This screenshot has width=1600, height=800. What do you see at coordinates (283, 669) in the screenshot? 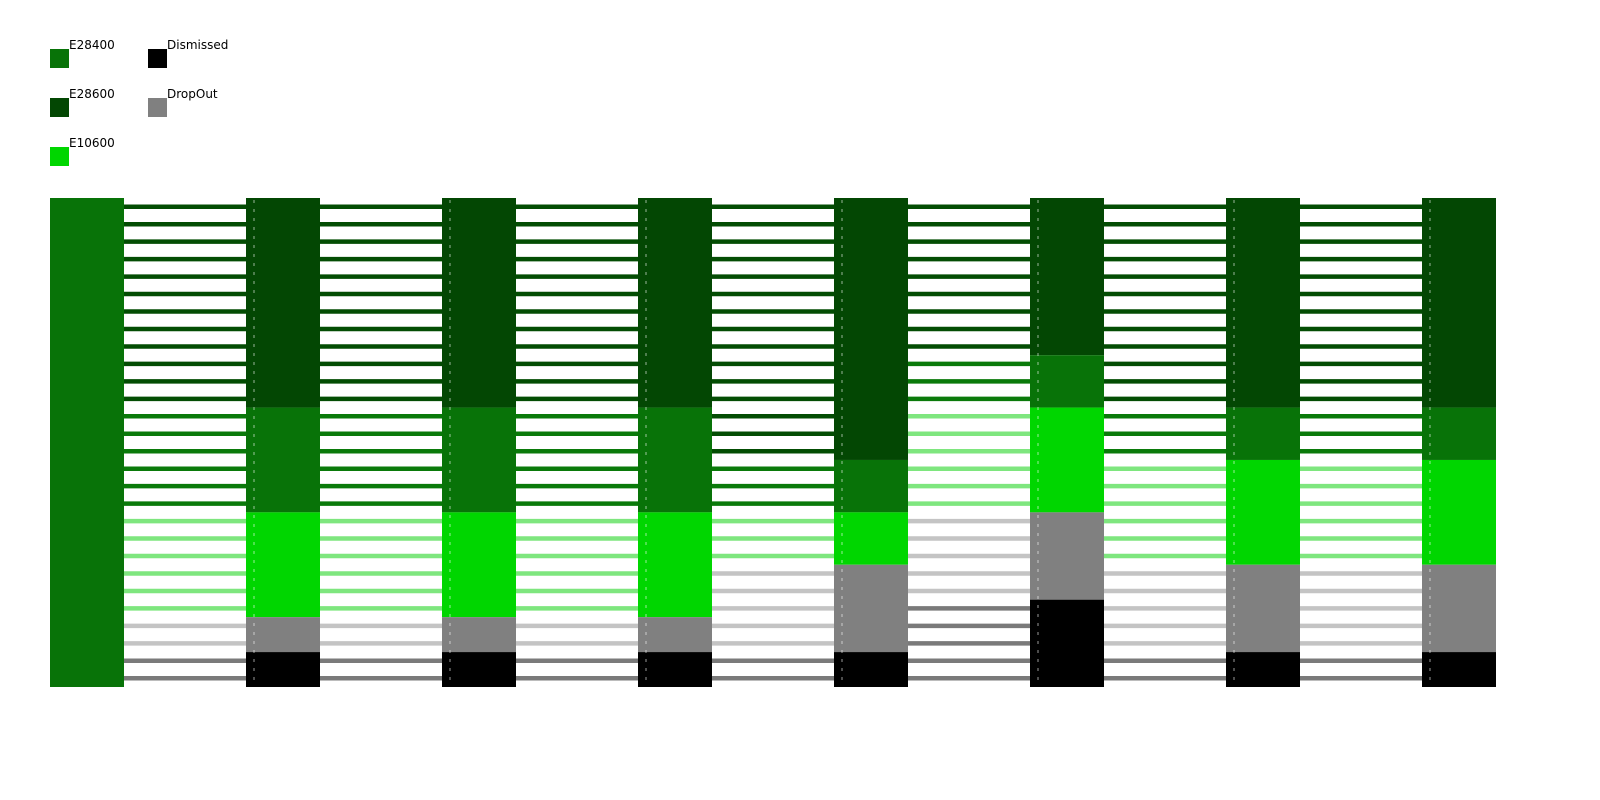
I see `bar-stage-2-dismissed` at bounding box center [283, 669].